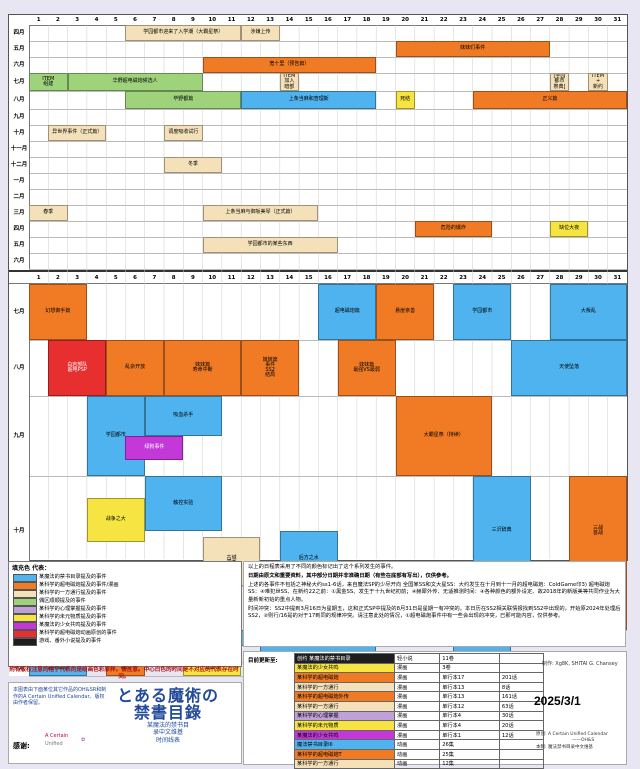 The width and height of the screenshot is (640, 769). I want to click on day-header2-19: 19, so click(386, 278).